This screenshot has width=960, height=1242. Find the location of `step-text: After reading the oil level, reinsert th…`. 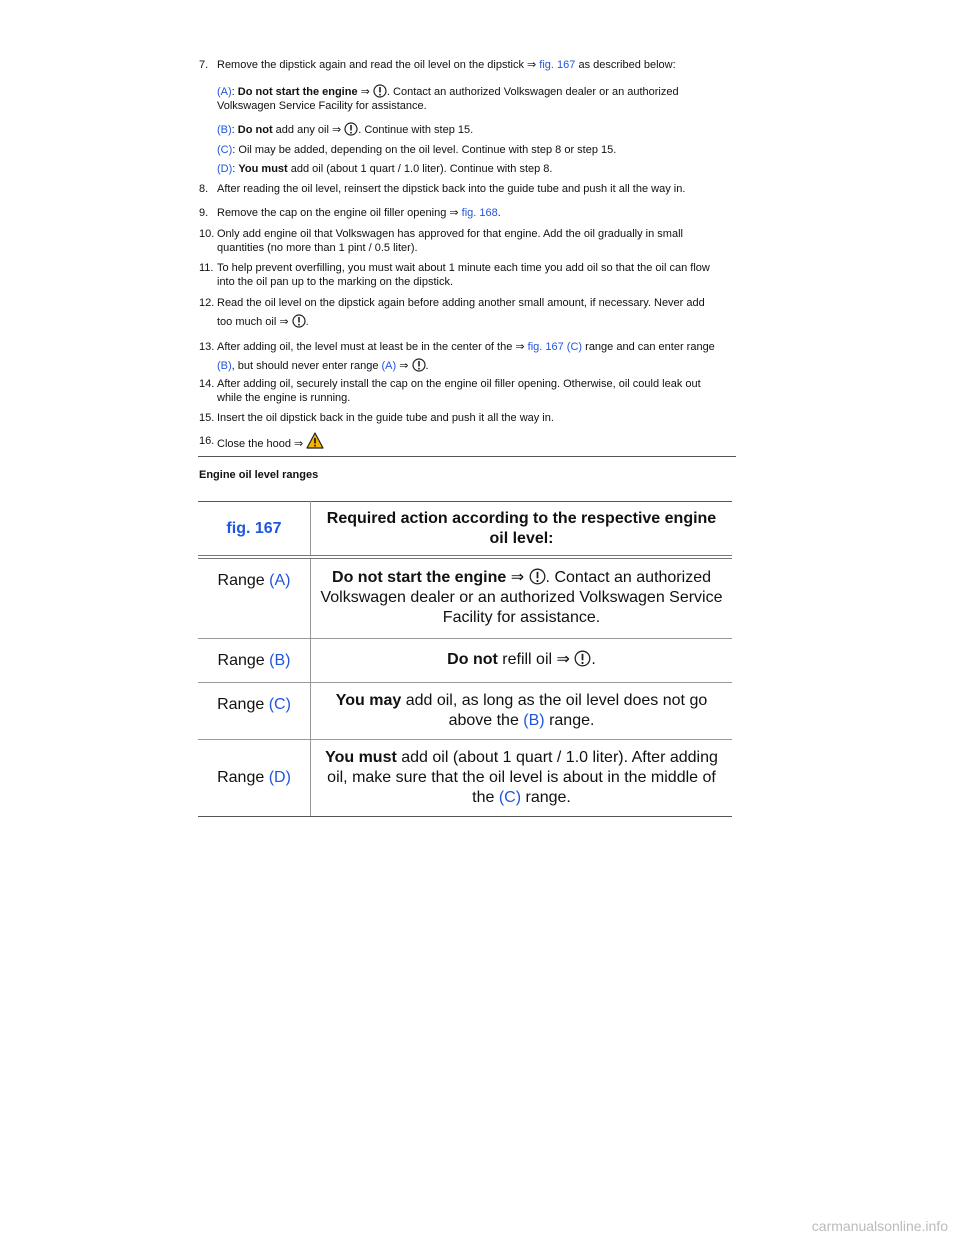

step-text: After reading the oil level, reinsert th… is located at coordinates (451, 189).